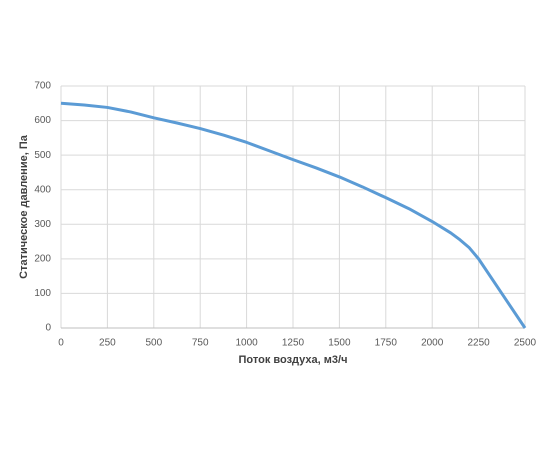 The width and height of the screenshot is (550, 455). What do you see at coordinates (42, 189) in the screenshot?
I see `y-tick-label: 400` at bounding box center [42, 189].